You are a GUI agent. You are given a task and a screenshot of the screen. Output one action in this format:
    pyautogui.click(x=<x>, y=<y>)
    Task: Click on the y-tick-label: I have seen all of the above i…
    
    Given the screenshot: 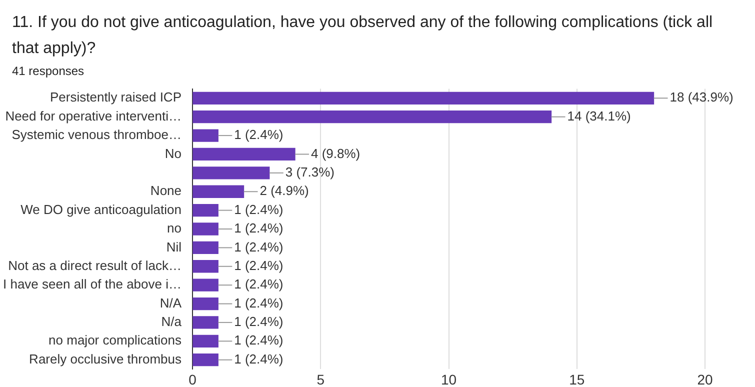 What is the action you would take?
    pyautogui.click(x=92, y=284)
    